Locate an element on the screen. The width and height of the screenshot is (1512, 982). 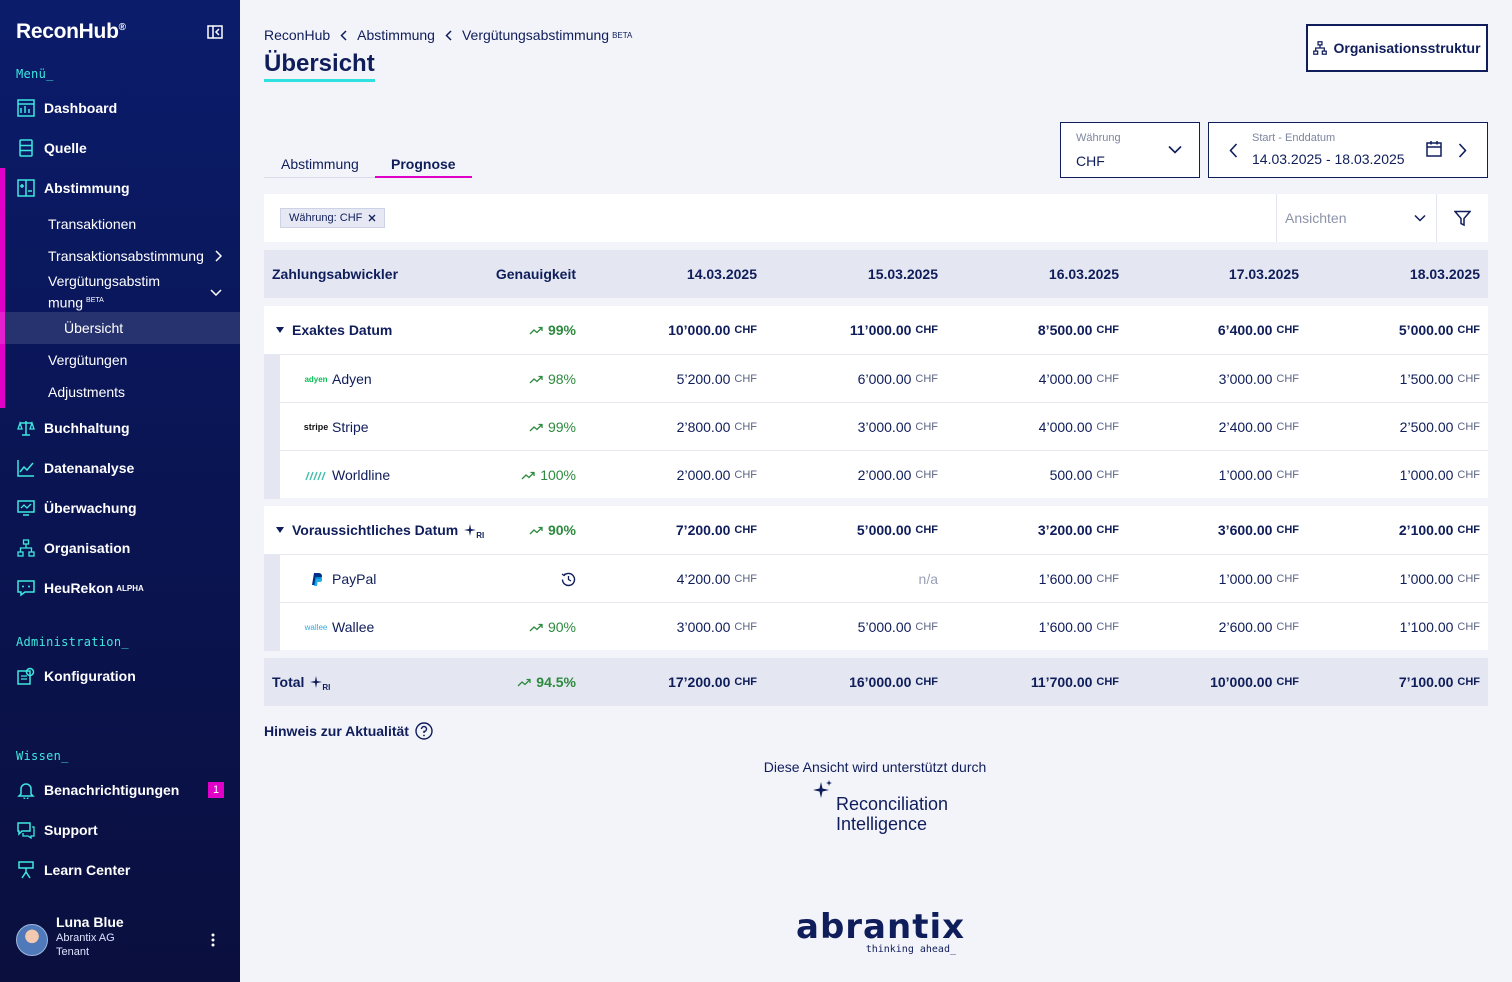
amount-cell: 8’500.00 CHF is located at coordinates (1078, 330).